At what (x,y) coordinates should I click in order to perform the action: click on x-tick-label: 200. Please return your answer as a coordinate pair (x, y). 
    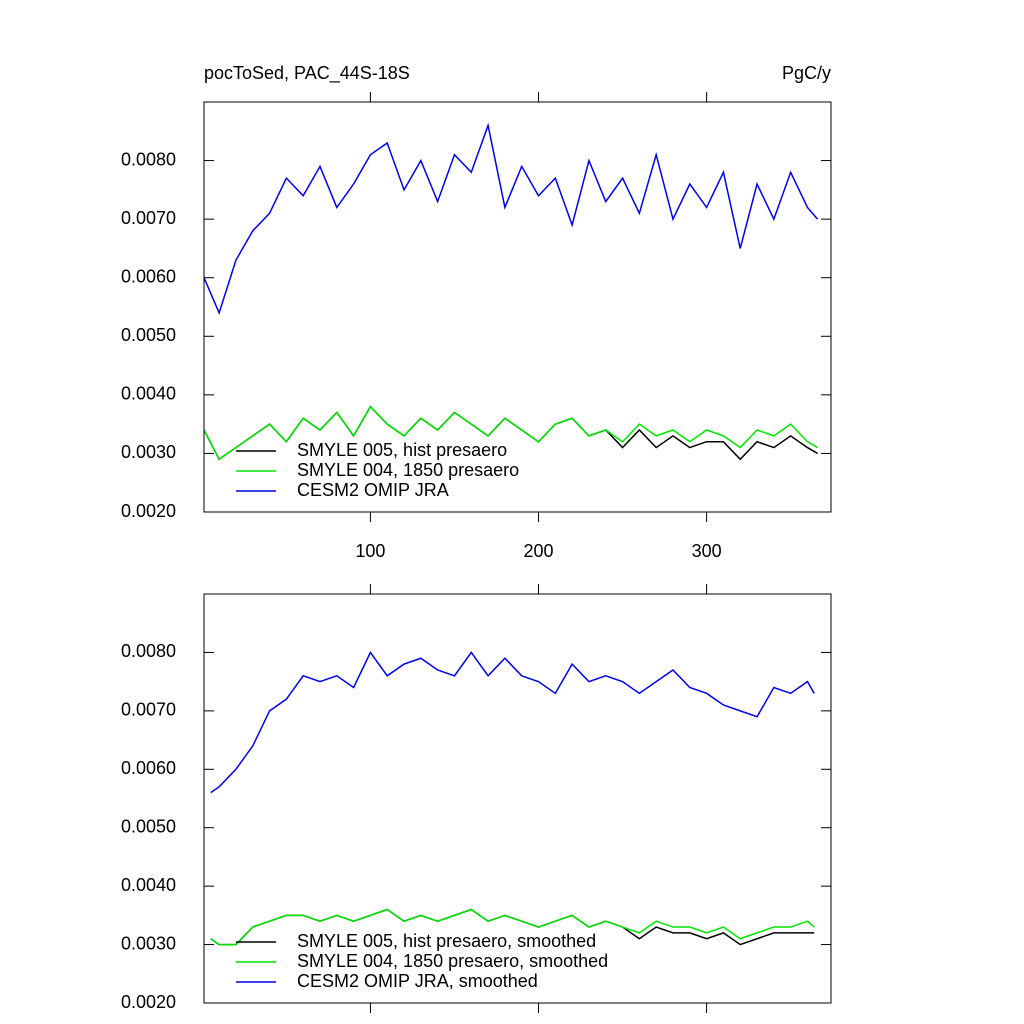
    Looking at the image, I should click on (538, 551).